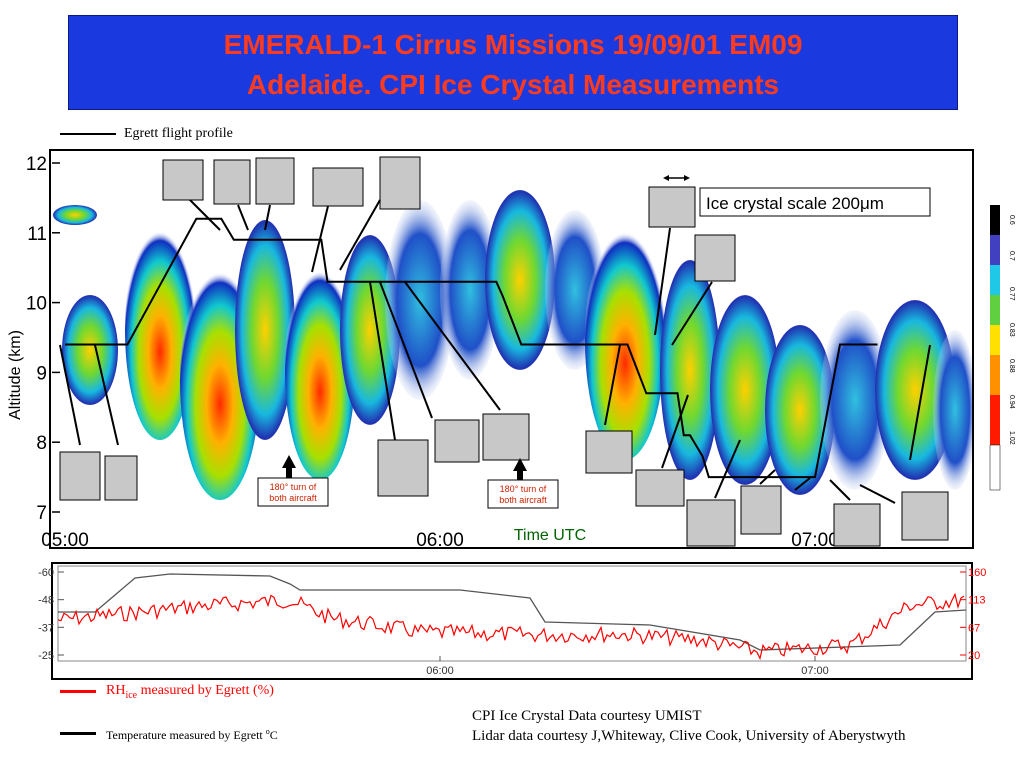 The width and height of the screenshot is (1024, 768). Describe the element at coordinates (36, 164) in the screenshot. I see `altitude-tick-label-12: 12` at that location.